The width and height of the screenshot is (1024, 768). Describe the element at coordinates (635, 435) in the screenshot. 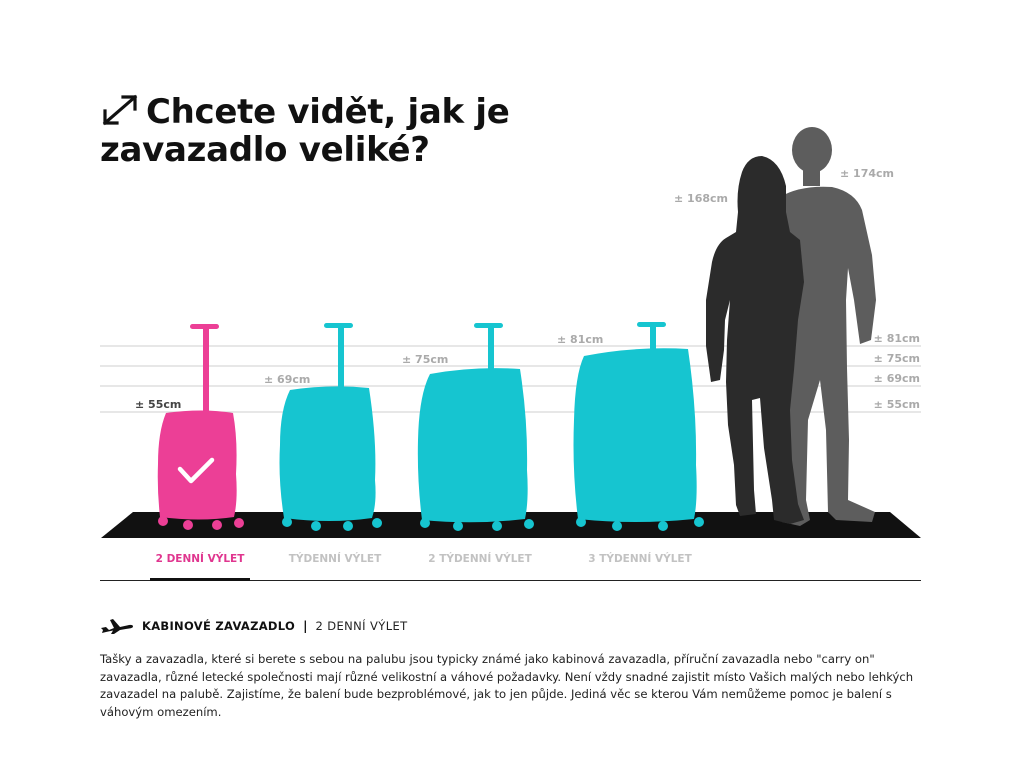

I see `suitcase-81-body` at that location.